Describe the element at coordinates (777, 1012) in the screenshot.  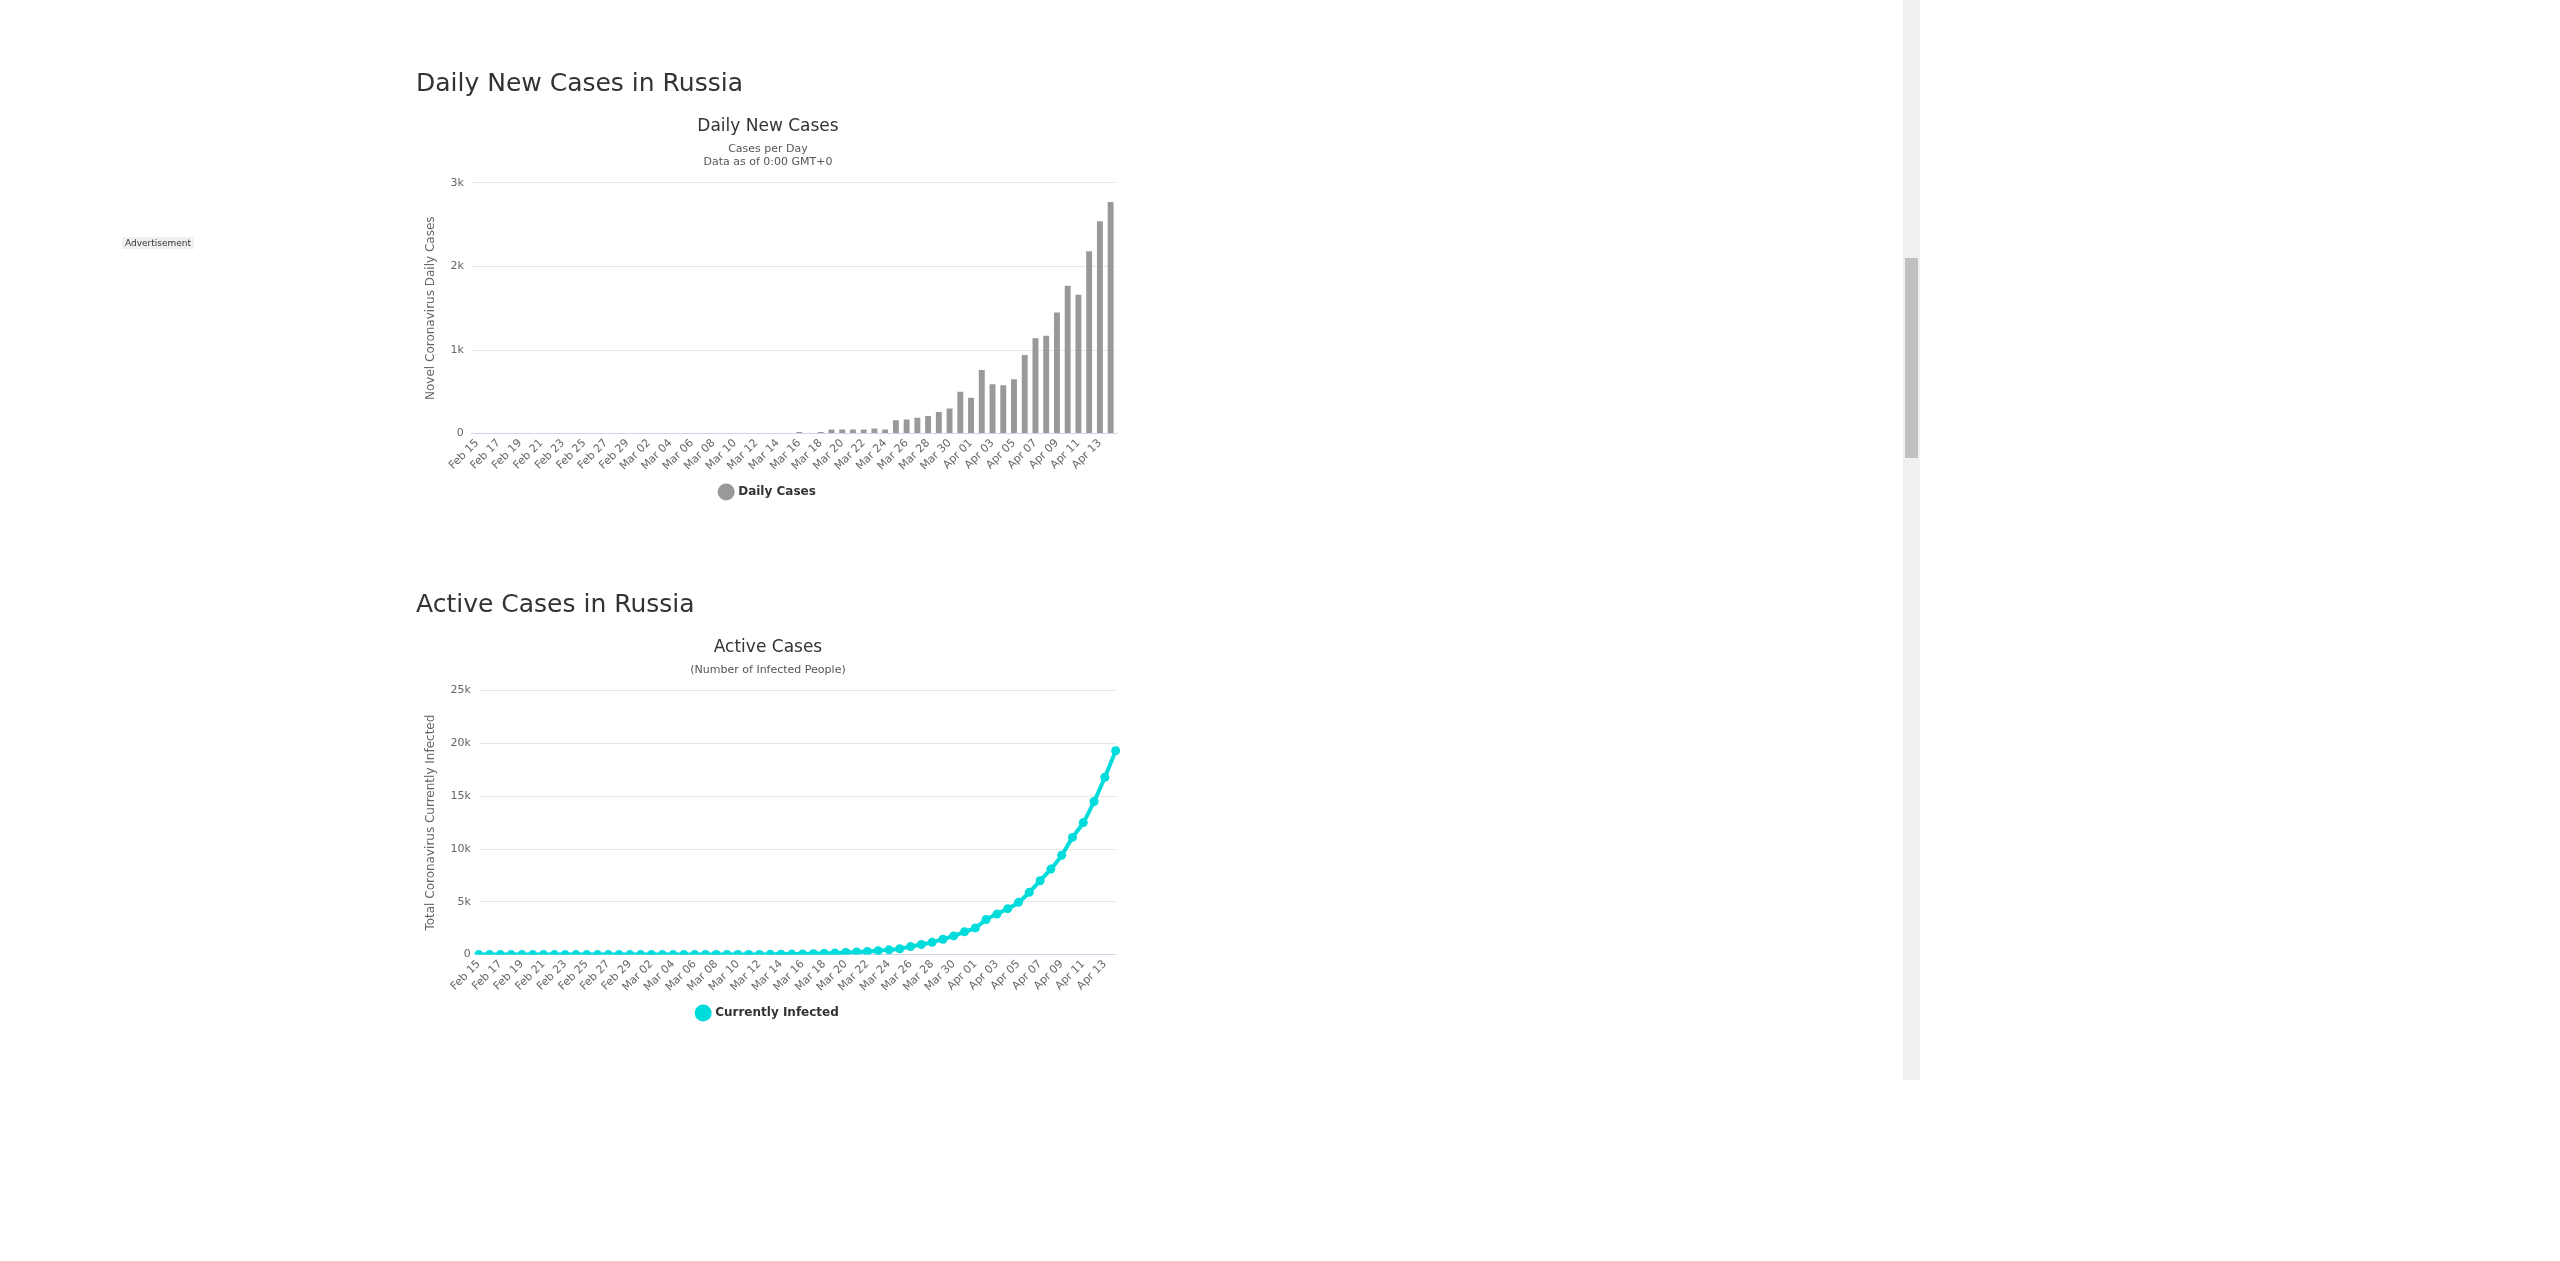
I see `legend-label: Currently Infected` at that location.